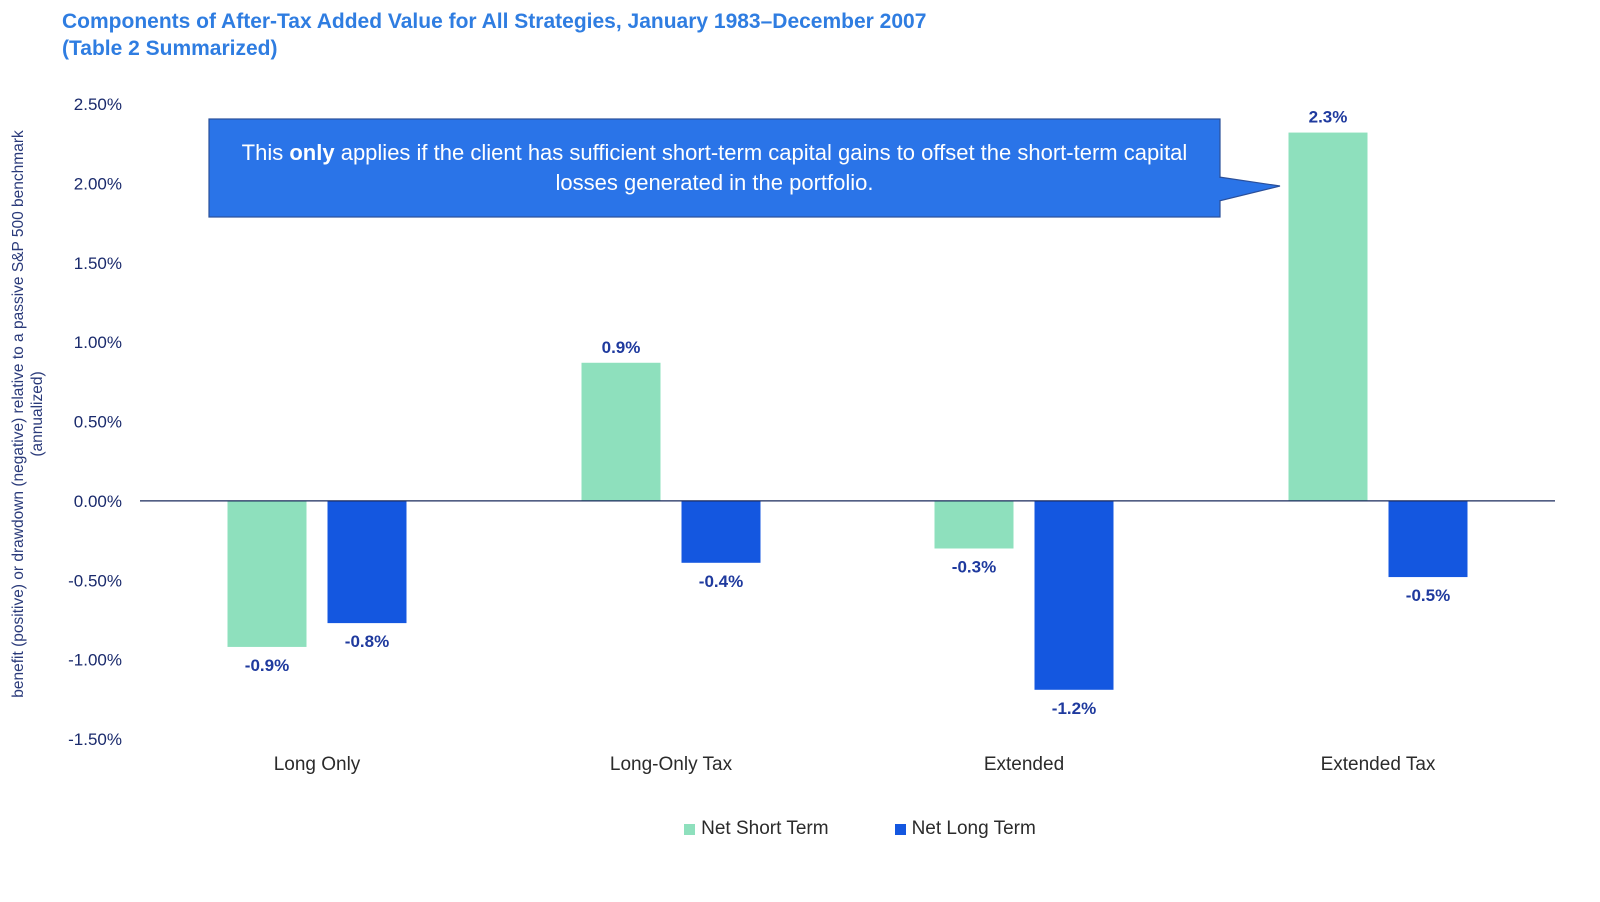 The width and height of the screenshot is (1600, 902). What do you see at coordinates (1328, 117) in the screenshot?
I see `data-label: 2.3%` at bounding box center [1328, 117].